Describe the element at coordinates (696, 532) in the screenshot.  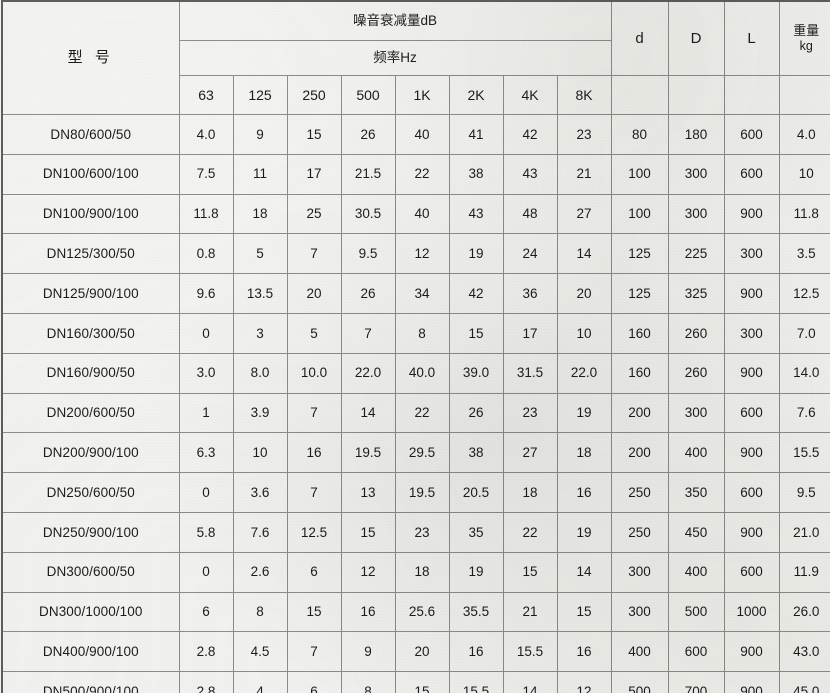
I see `cell-D: 450` at that location.